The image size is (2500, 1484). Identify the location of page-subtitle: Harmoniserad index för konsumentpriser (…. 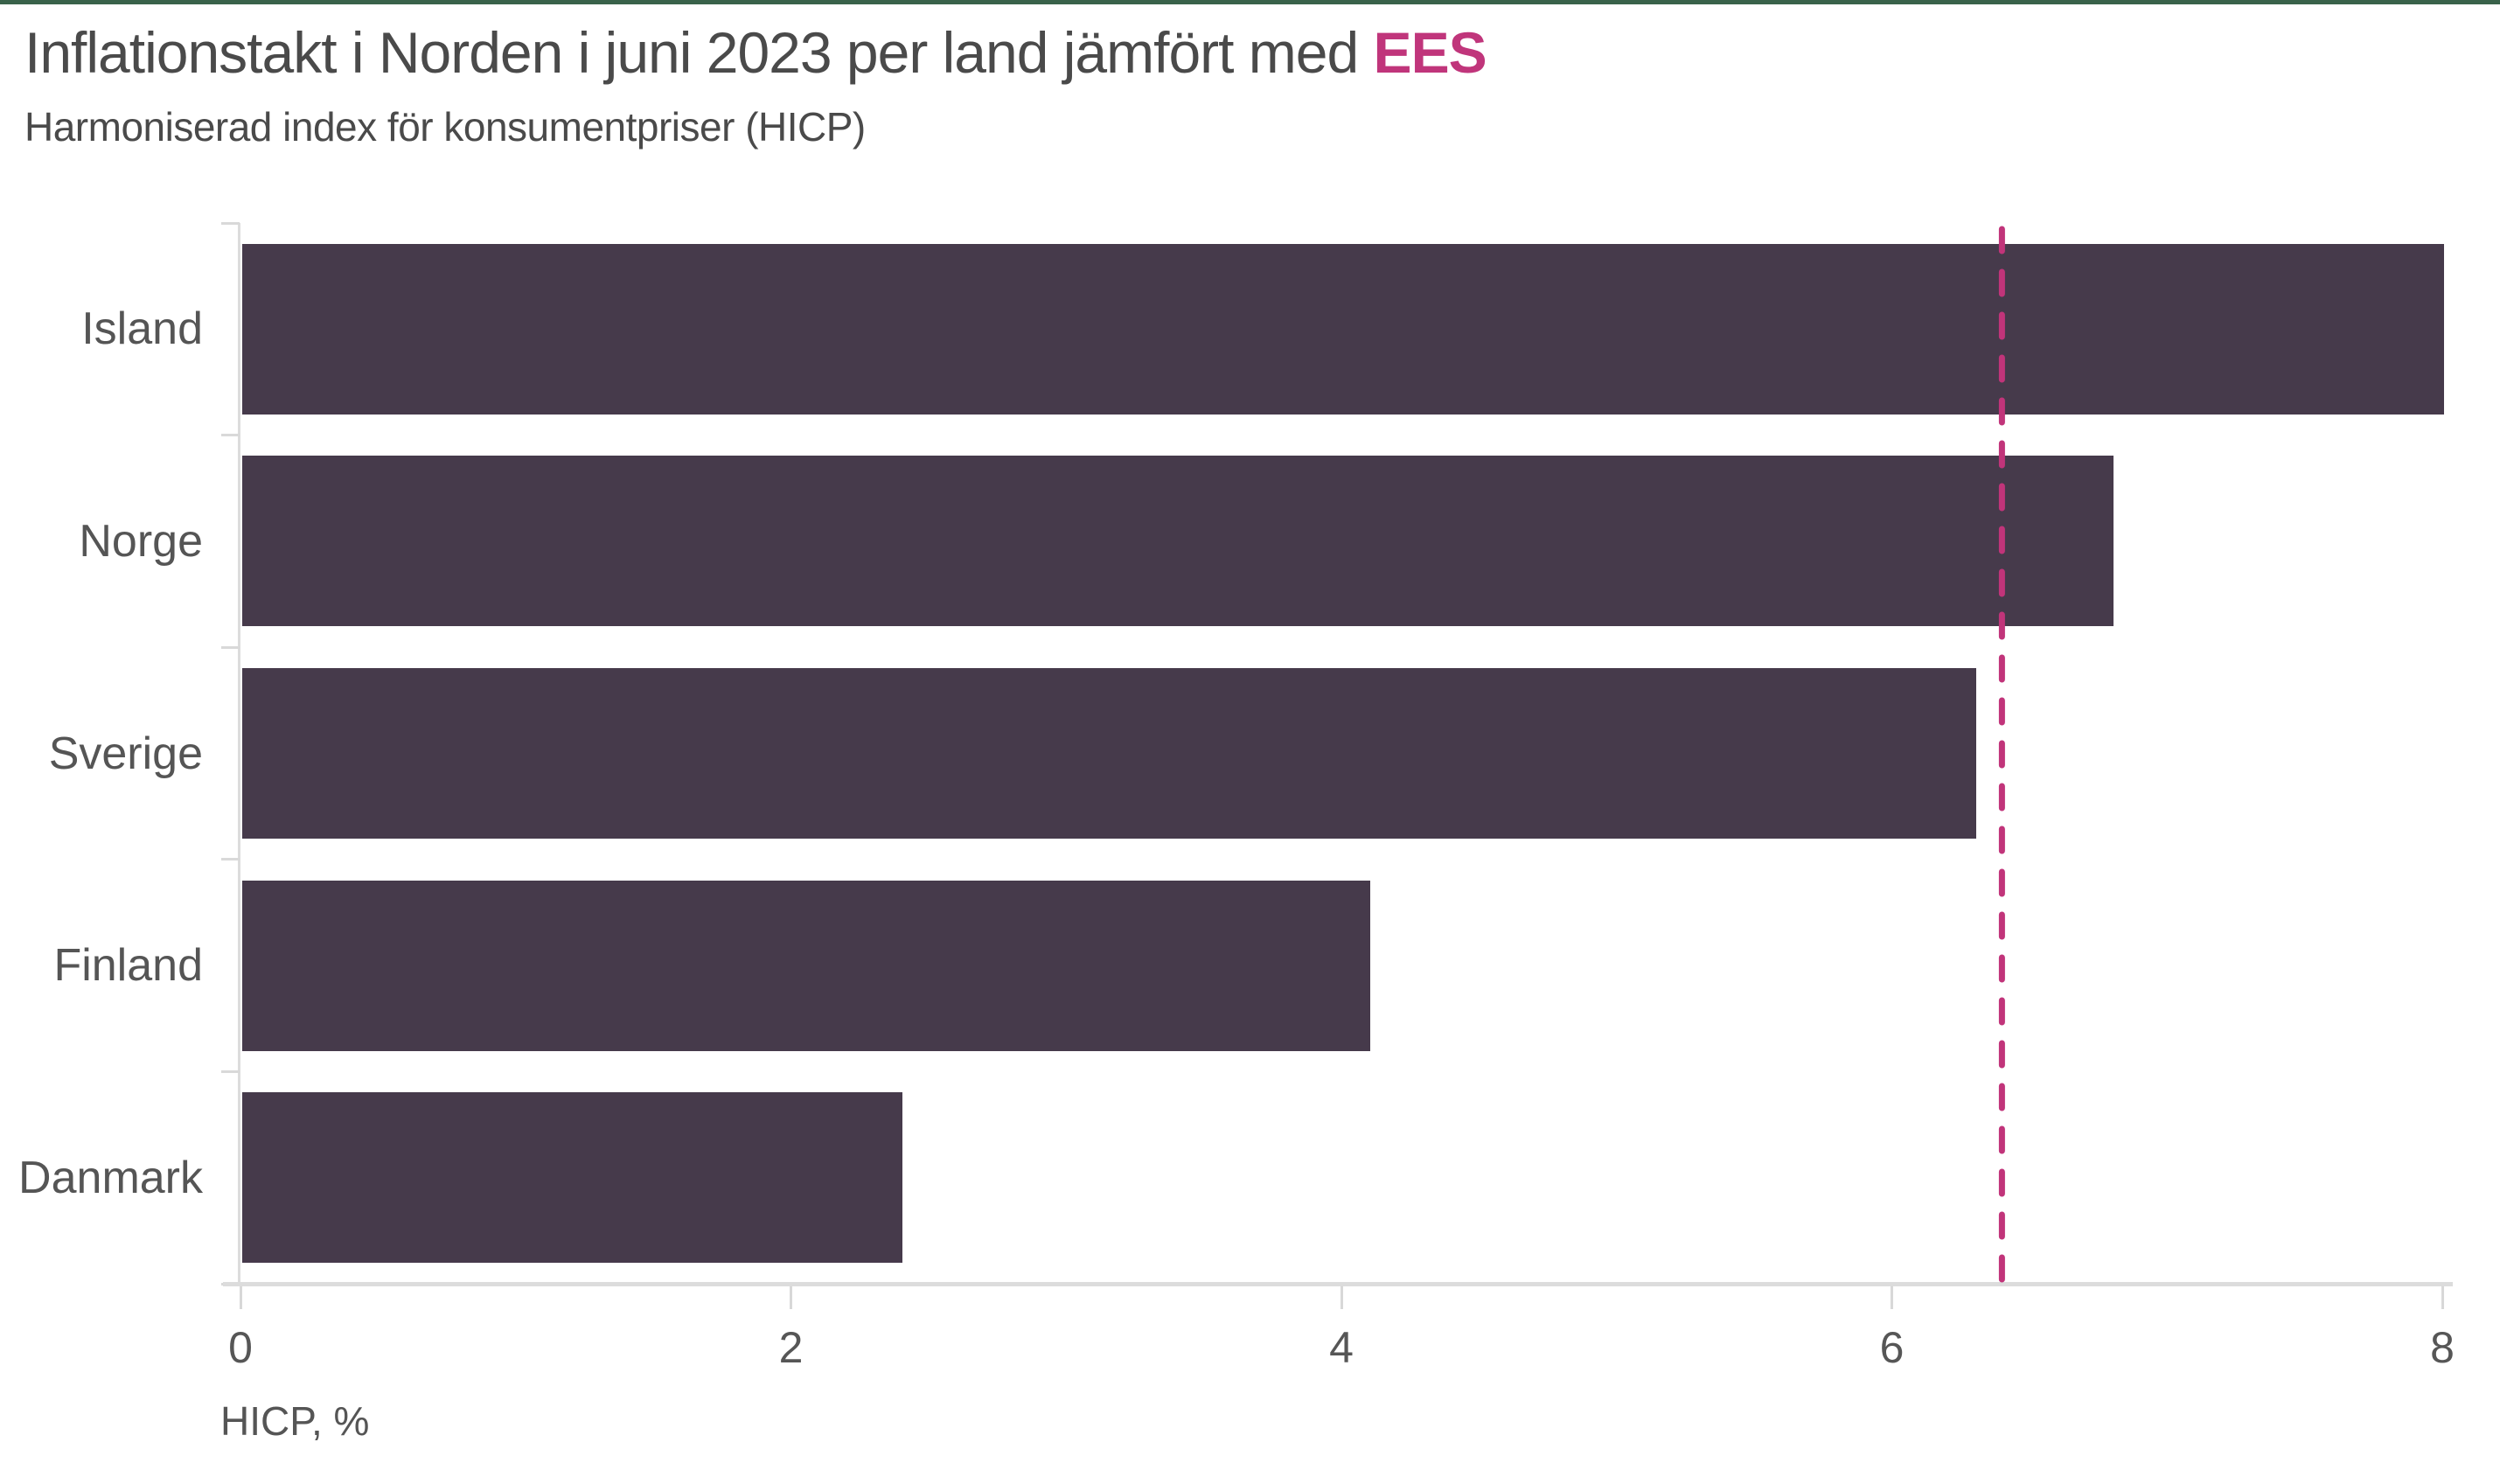
(445, 127).